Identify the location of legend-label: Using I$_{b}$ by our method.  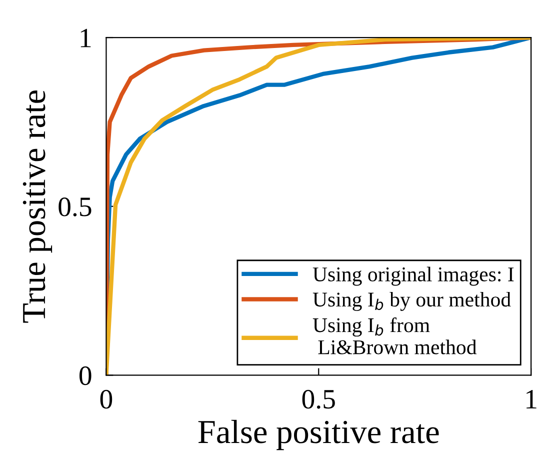
(411, 301).